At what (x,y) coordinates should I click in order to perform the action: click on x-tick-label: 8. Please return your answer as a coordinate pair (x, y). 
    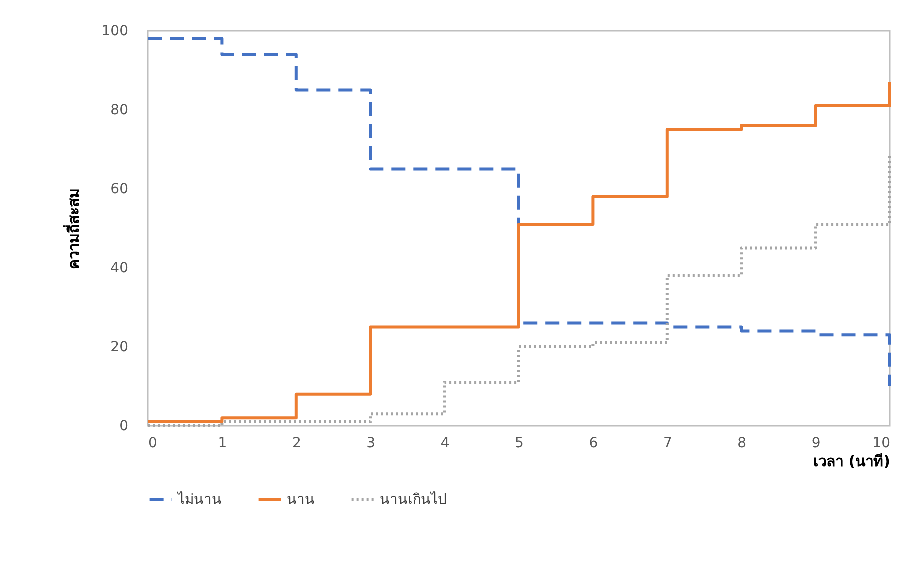
    Looking at the image, I should click on (742, 444).